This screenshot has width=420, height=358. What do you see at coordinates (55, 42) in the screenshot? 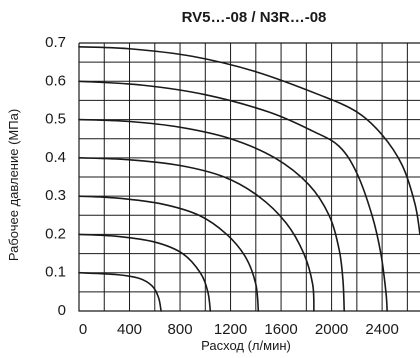
I see `y-tick-label: 0.7` at bounding box center [55, 42].